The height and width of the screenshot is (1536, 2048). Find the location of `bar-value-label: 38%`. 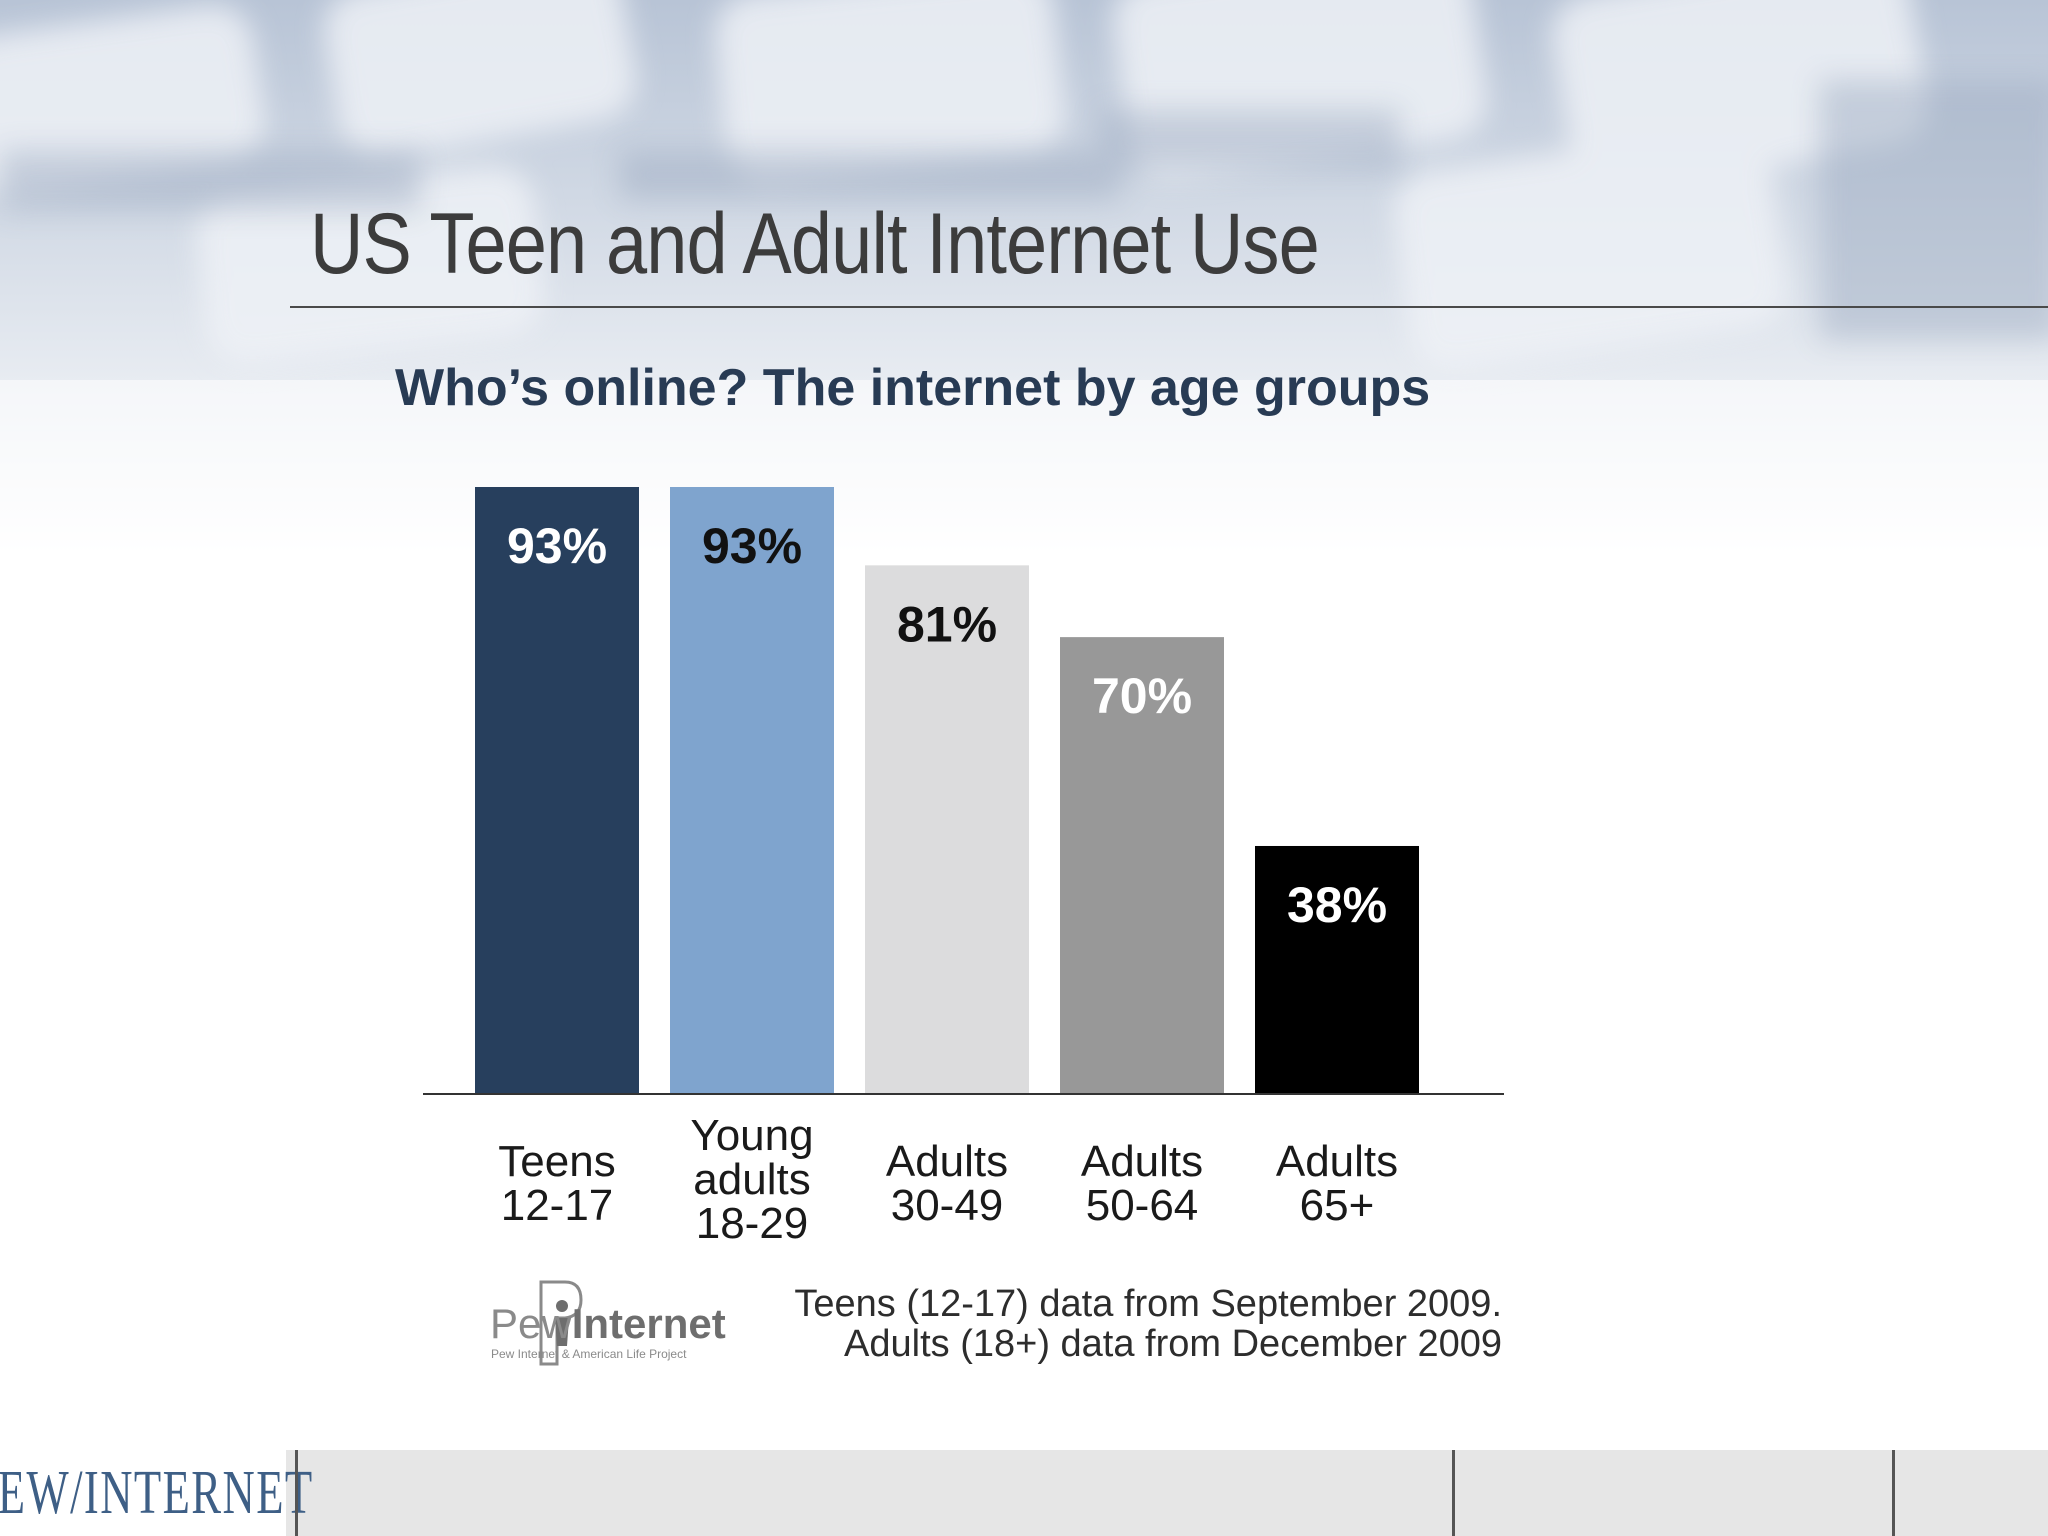

bar-value-label: 38% is located at coordinates (1337, 905).